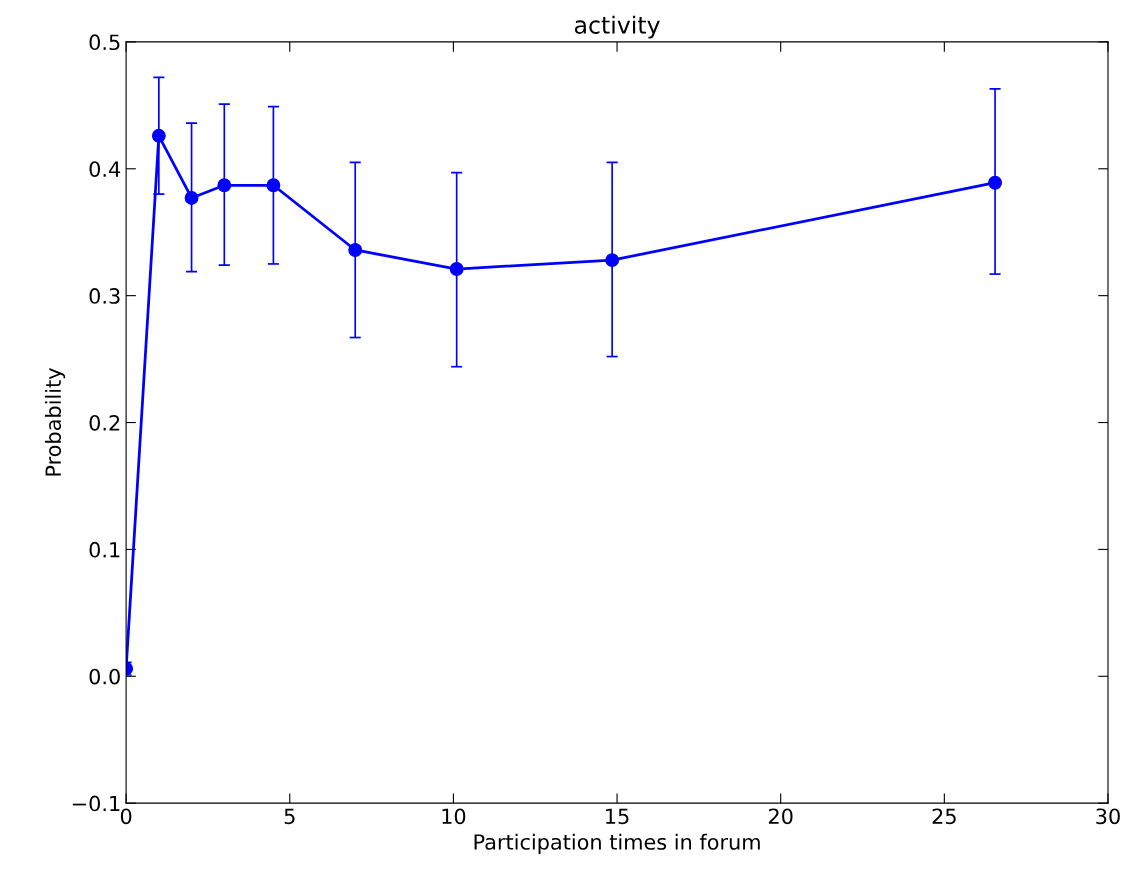 This screenshot has width=1126, height=873. What do you see at coordinates (104, 549) in the screenshot?
I see `y-tick-label: 0.1` at bounding box center [104, 549].